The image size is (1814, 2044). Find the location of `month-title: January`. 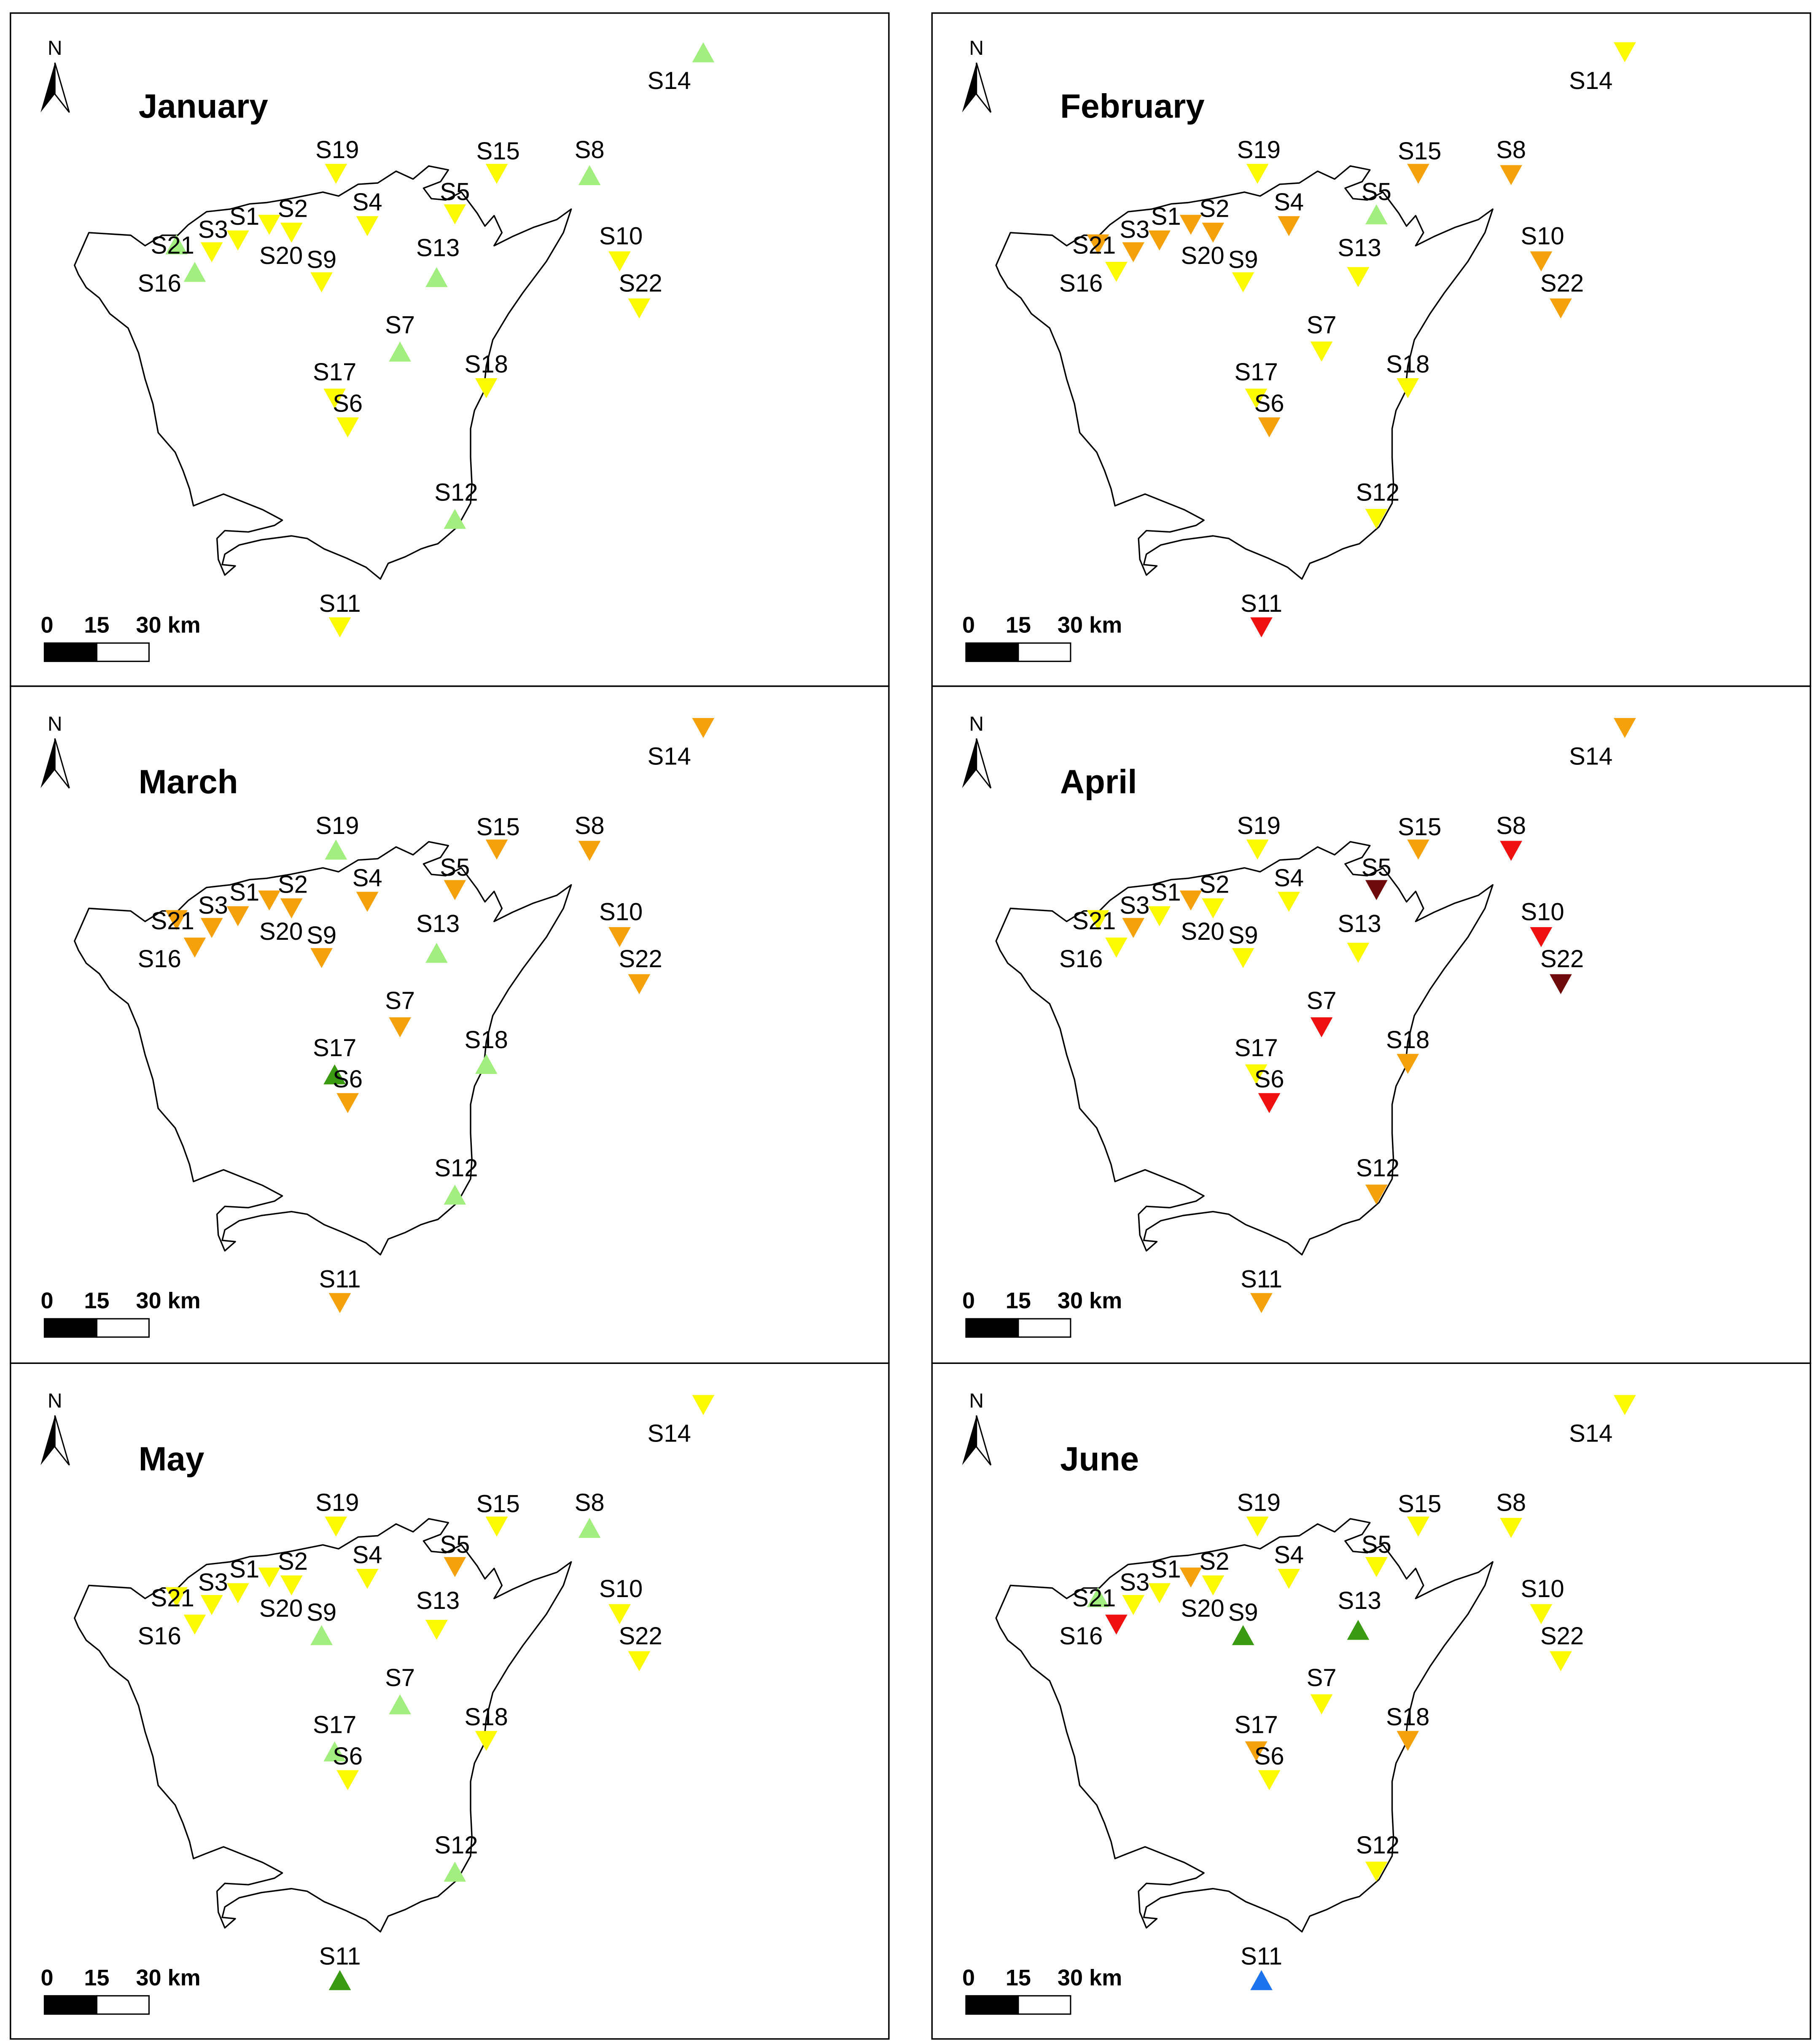

month-title: January is located at coordinates (204, 106).